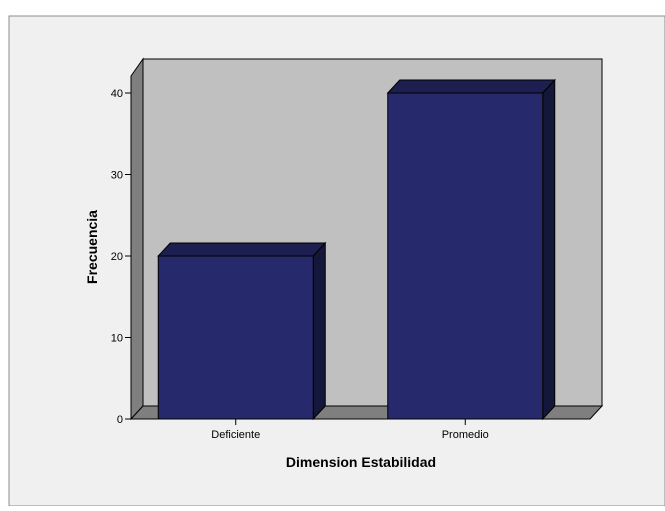 This screenshot has width=665, height=511. I want to click on y-axis-label: Frecuencia, so click(92, 247).